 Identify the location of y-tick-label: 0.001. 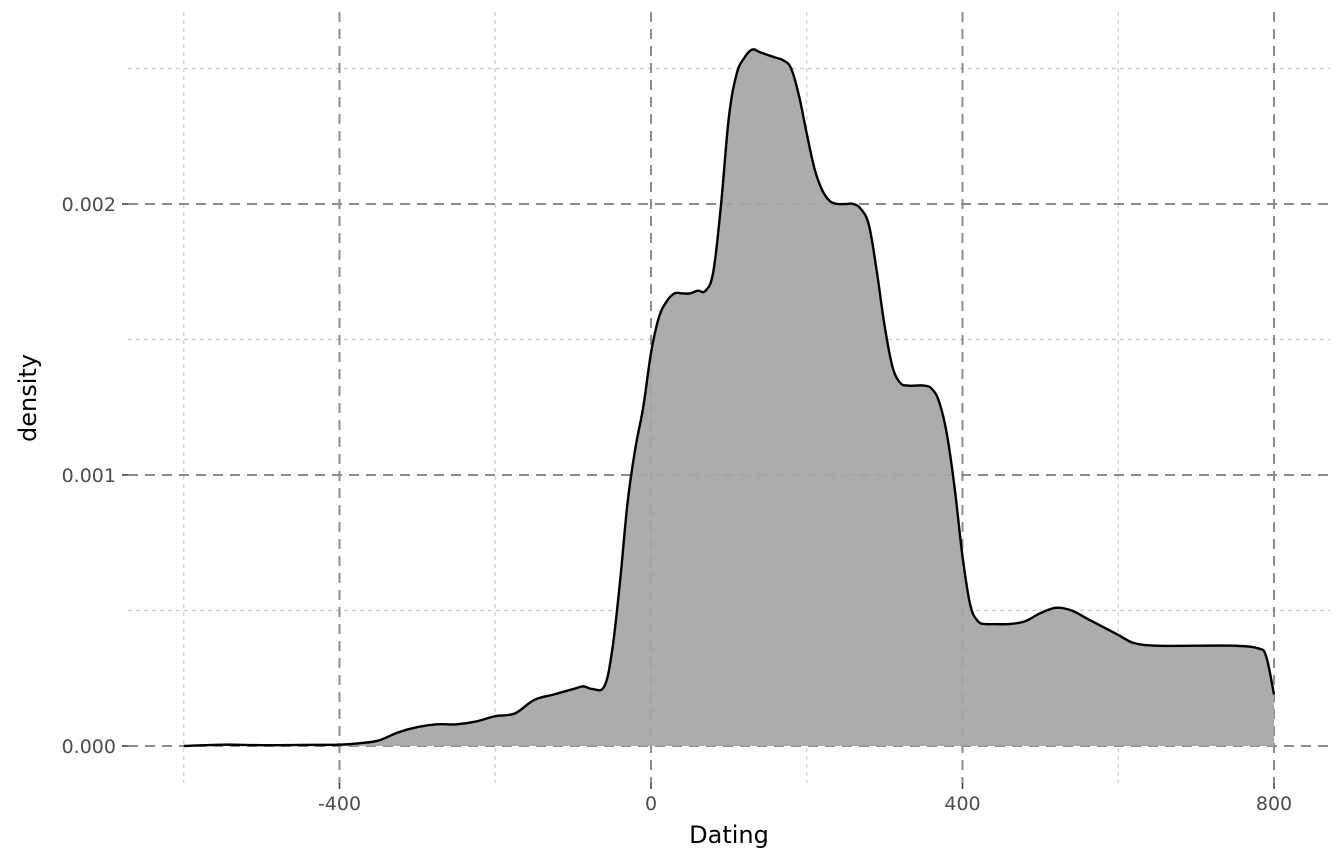
(89, 476).